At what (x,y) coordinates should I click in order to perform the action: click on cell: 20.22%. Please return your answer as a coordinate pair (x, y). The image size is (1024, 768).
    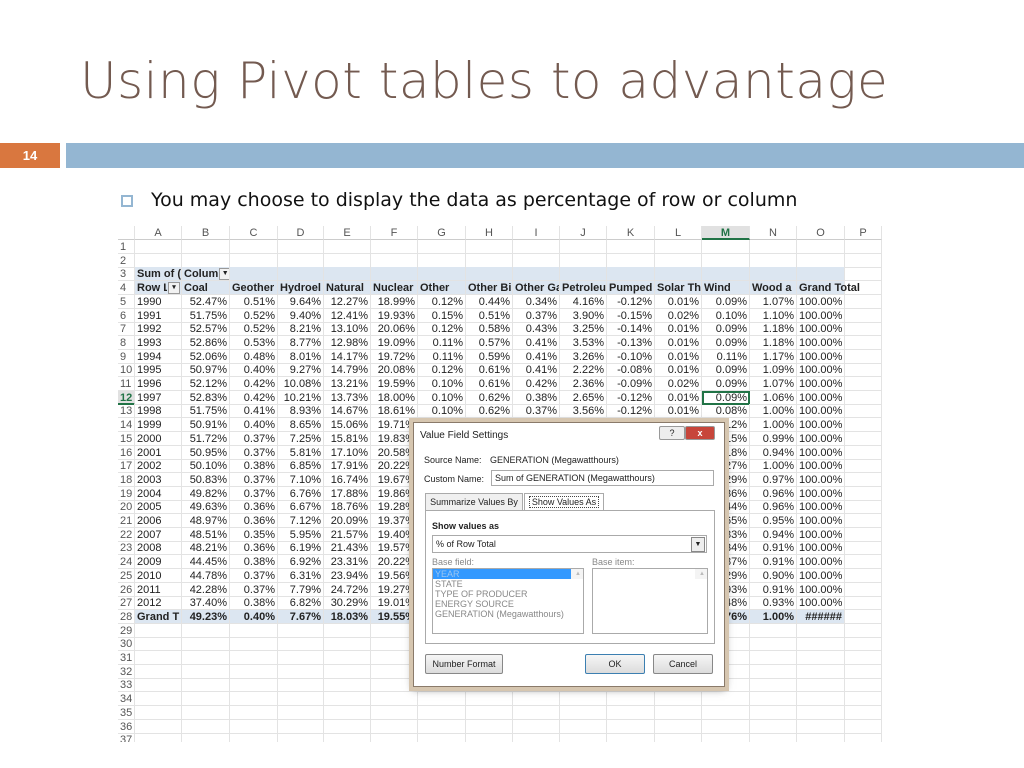
    Looking at the image, I should click on (394, 466).